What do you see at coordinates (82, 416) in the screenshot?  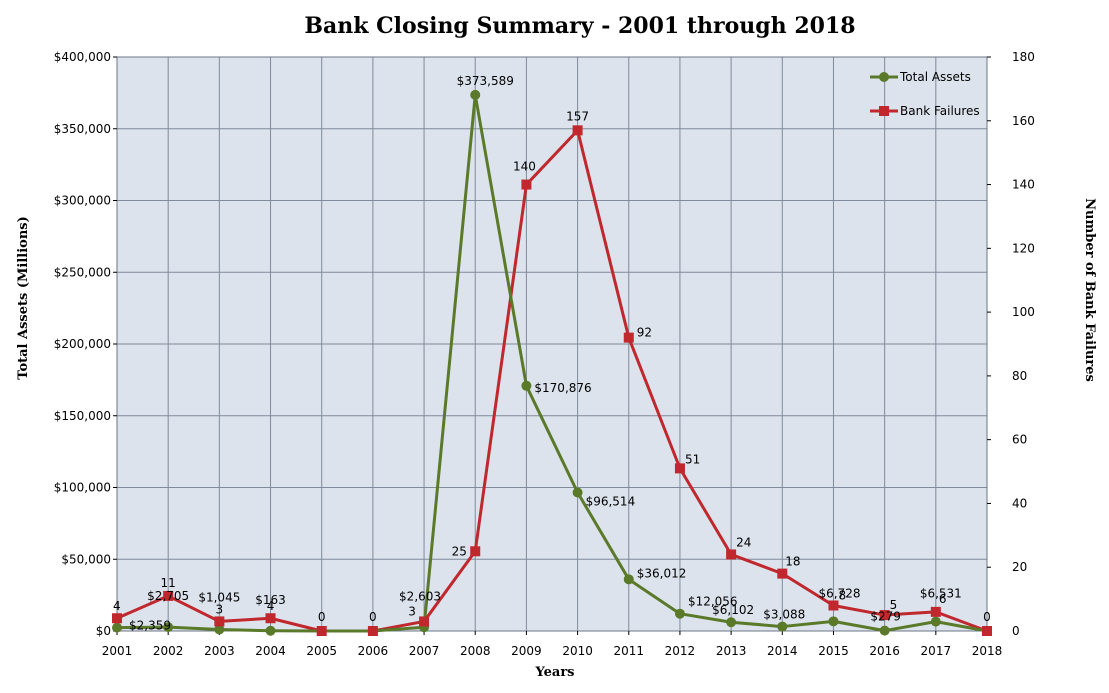 I see `y-tick-label: $150,000` at bounding box center [82, 416].